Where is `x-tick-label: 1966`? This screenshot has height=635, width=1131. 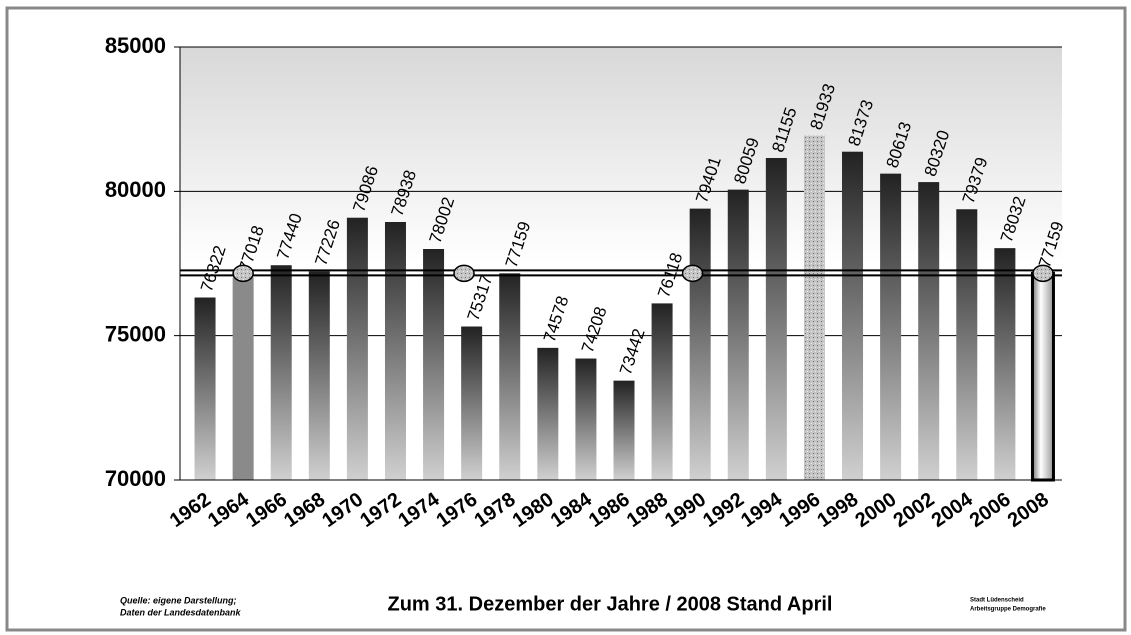 x-tick-label: 1966 is located at coordinates (266, 510).